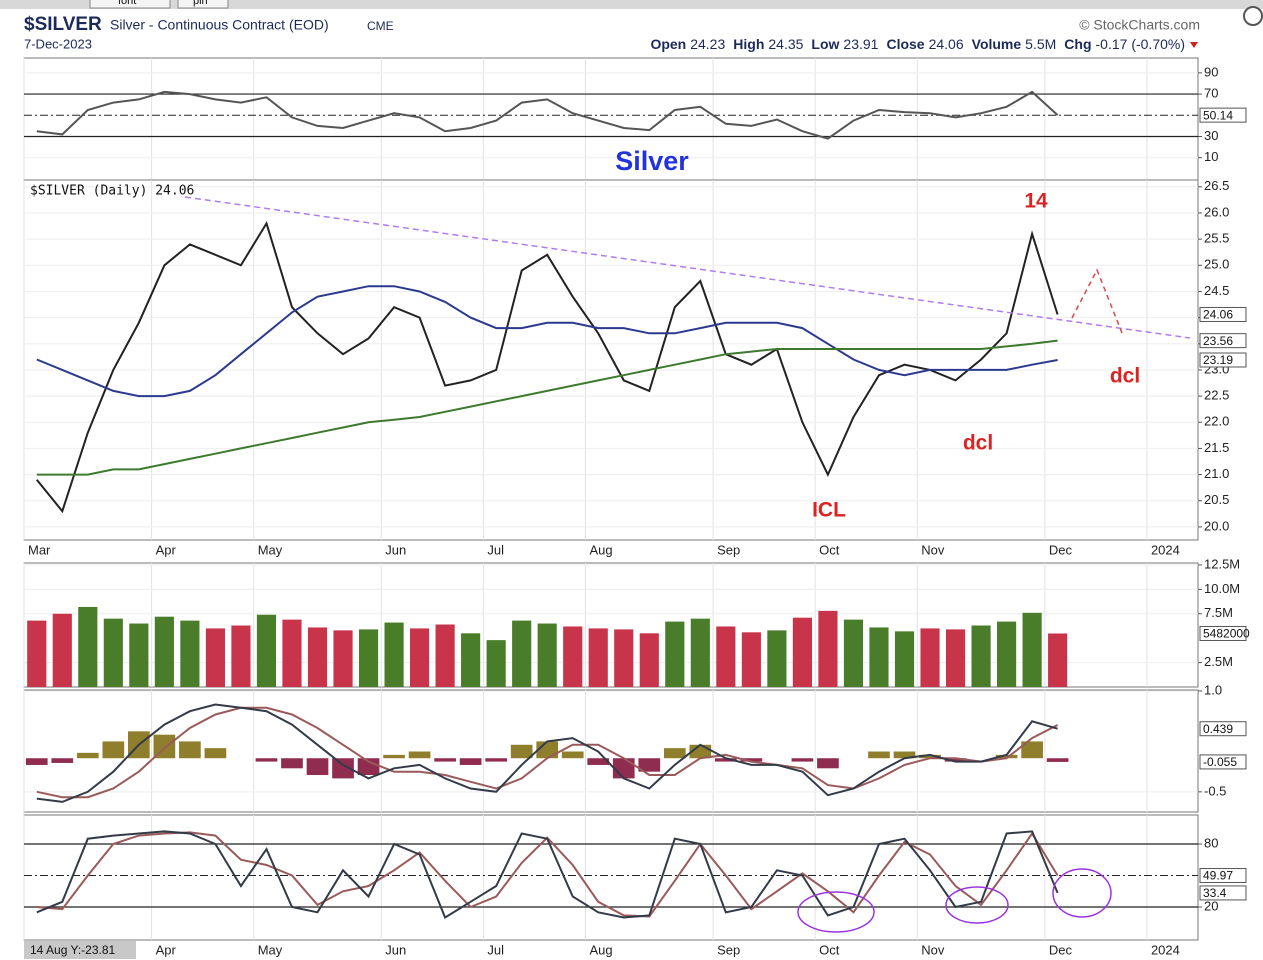  What do you see at coordinates (1211, 71) in the screenshot?
I see `y-tick-label: 90` at bounding box center [1211, 71].